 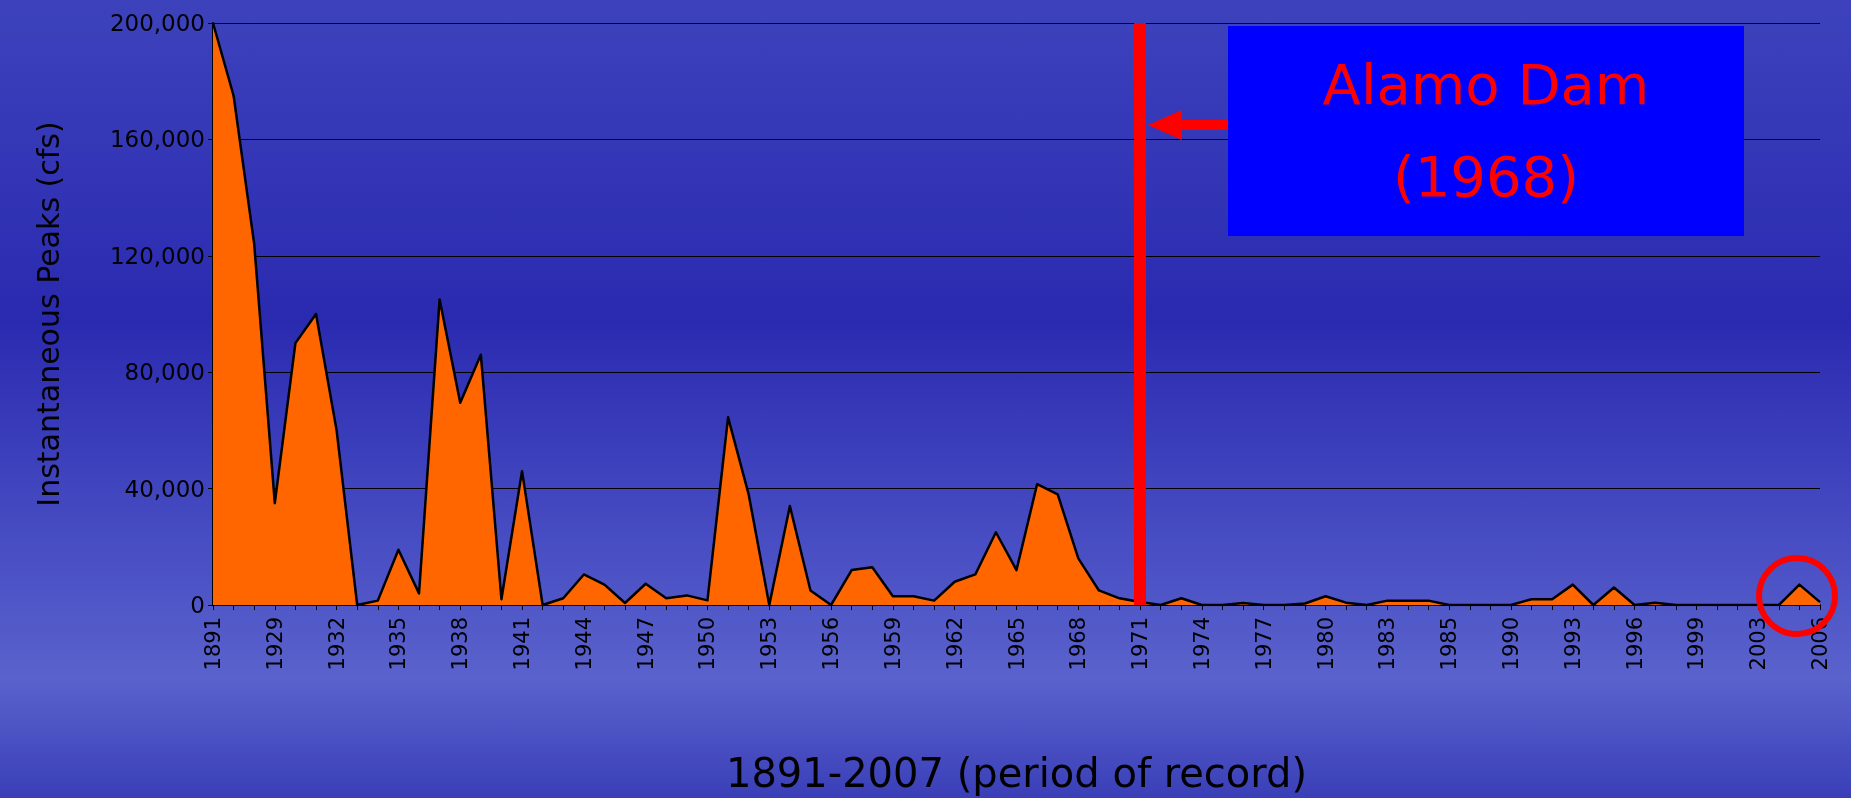 What do you see at coordinates (1634, 644) in the screenshot?
I see `x-tick-label: 1996` at bounding box center [1634, 644].